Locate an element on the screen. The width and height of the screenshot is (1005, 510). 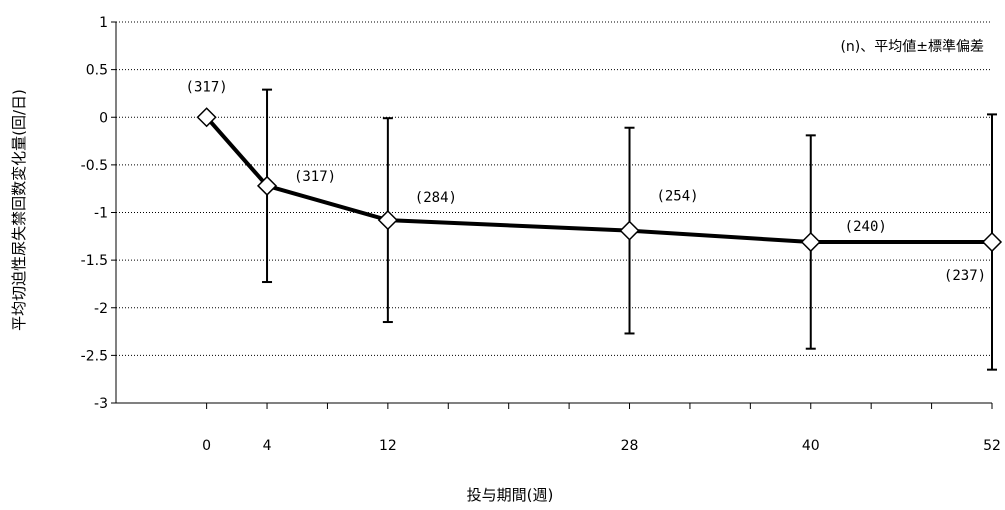
x-tick-label: 28 is located at coordinates (630, 446).